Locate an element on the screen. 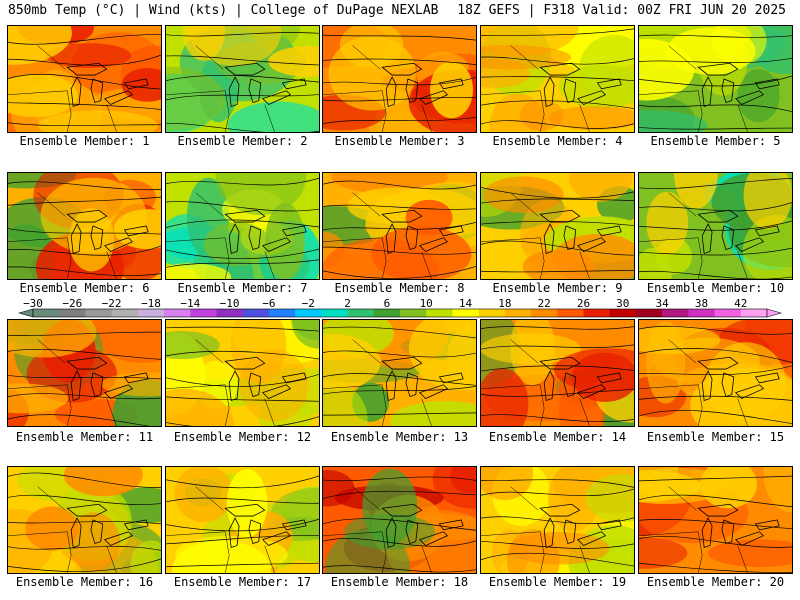  ensemble-member-label: Ensemble Member: 6 is located at coordinates (84, 288).